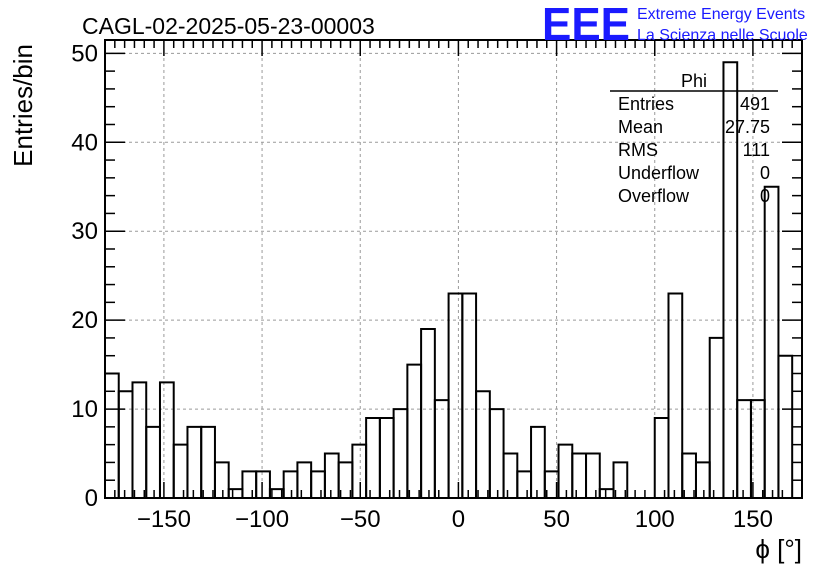 This screenshot has width=836, height=572. Describe the element at coordinates (84, 142) in the screenshot. I see `y-tick-label: 40` at that location.